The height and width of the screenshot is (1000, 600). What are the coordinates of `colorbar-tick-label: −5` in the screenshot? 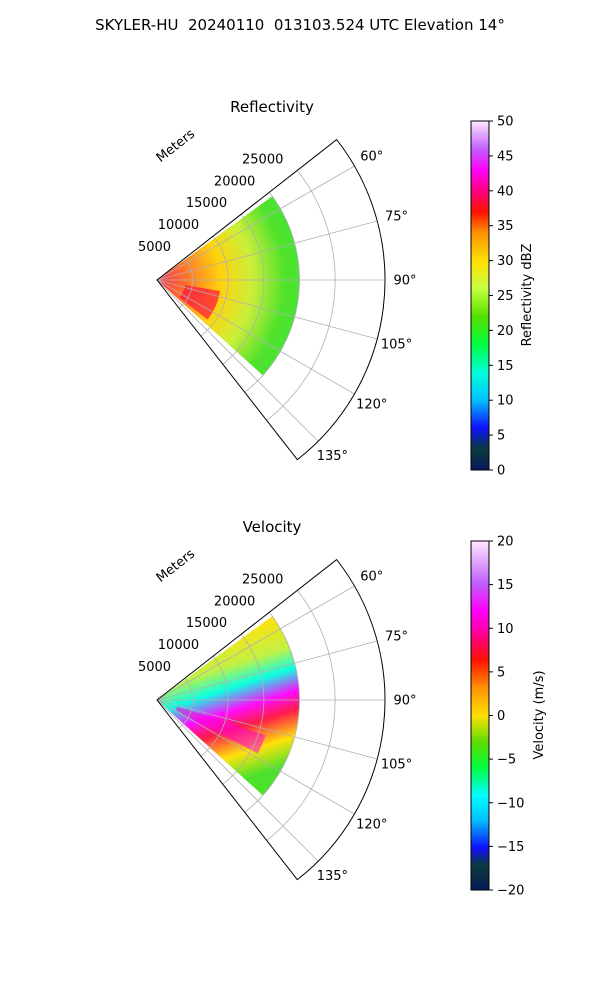 It's located at (506, 760).